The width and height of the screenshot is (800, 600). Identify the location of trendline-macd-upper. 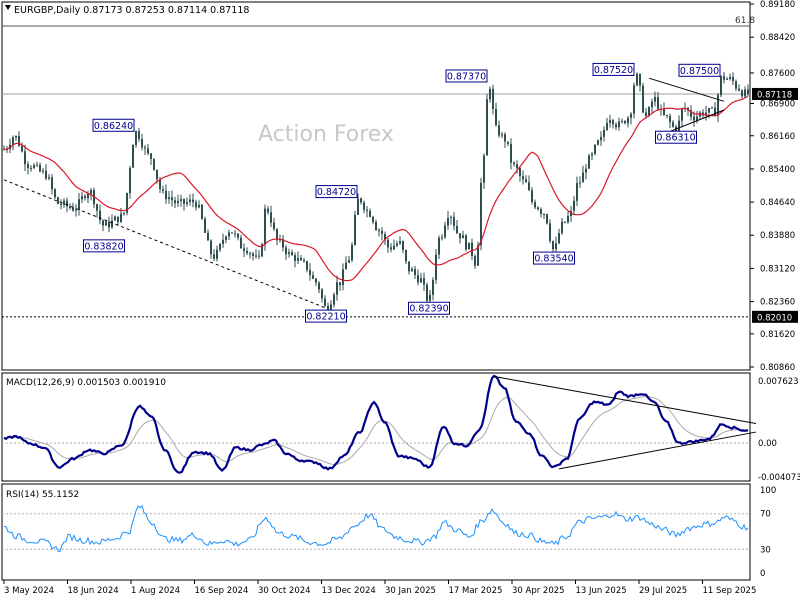
(625, 400).